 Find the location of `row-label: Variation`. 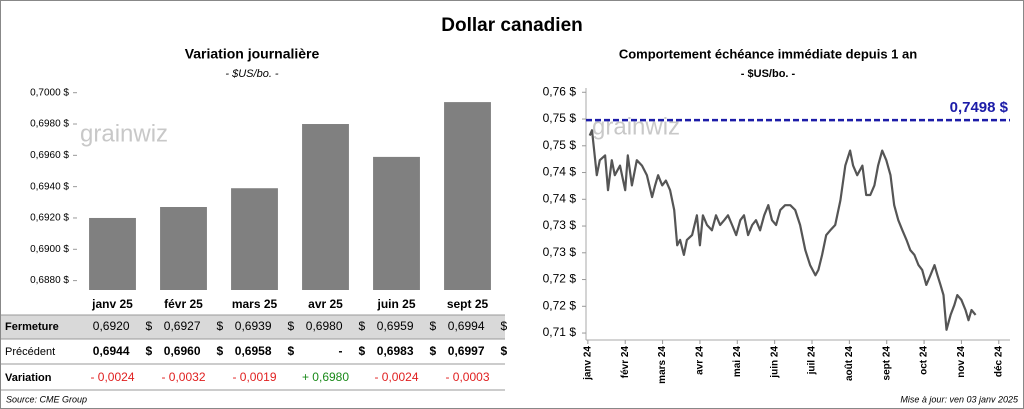

row-label: Variation is located at coordinates (28, 378).